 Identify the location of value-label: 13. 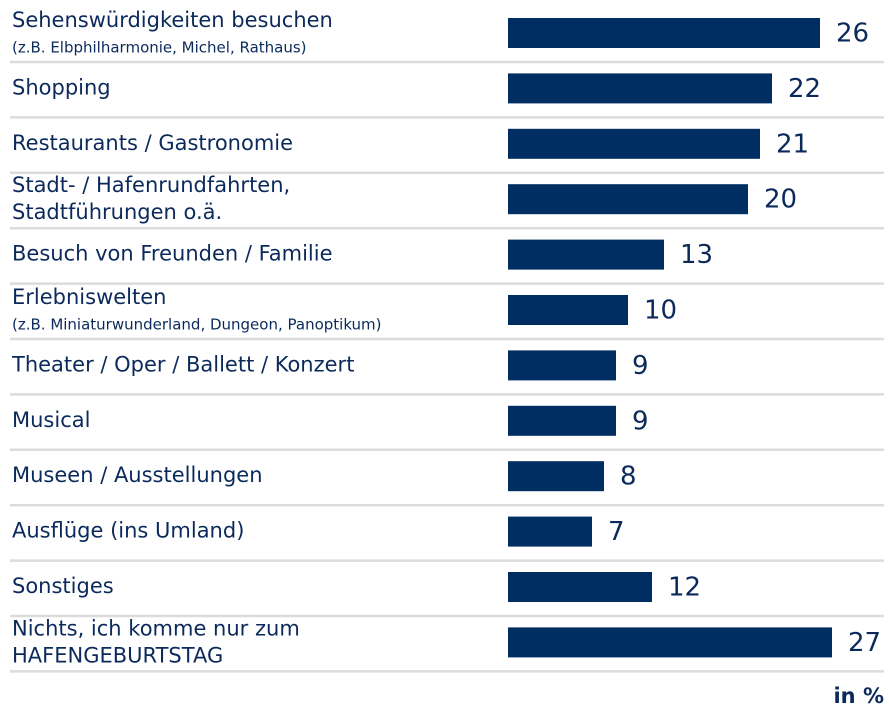
(696, 255).